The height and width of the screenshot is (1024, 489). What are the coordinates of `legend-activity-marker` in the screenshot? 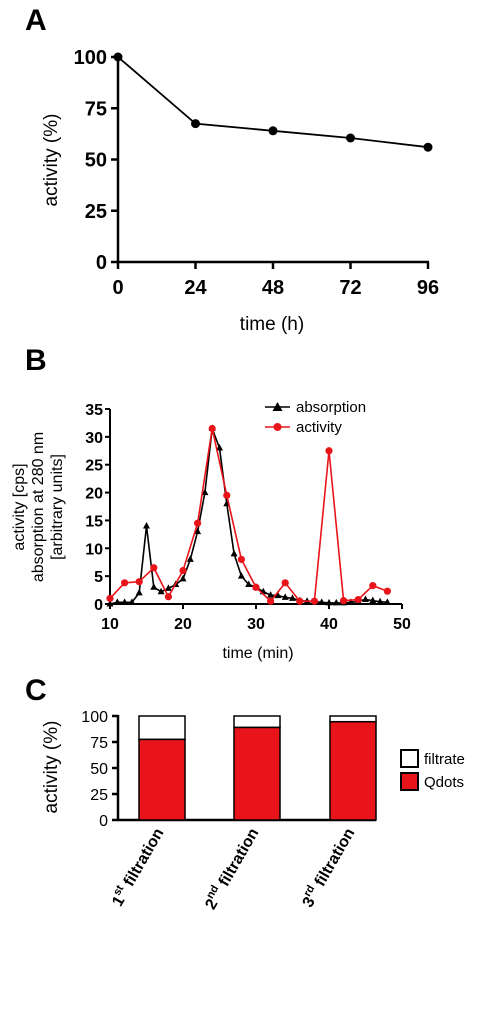 It's located at (277, 427).